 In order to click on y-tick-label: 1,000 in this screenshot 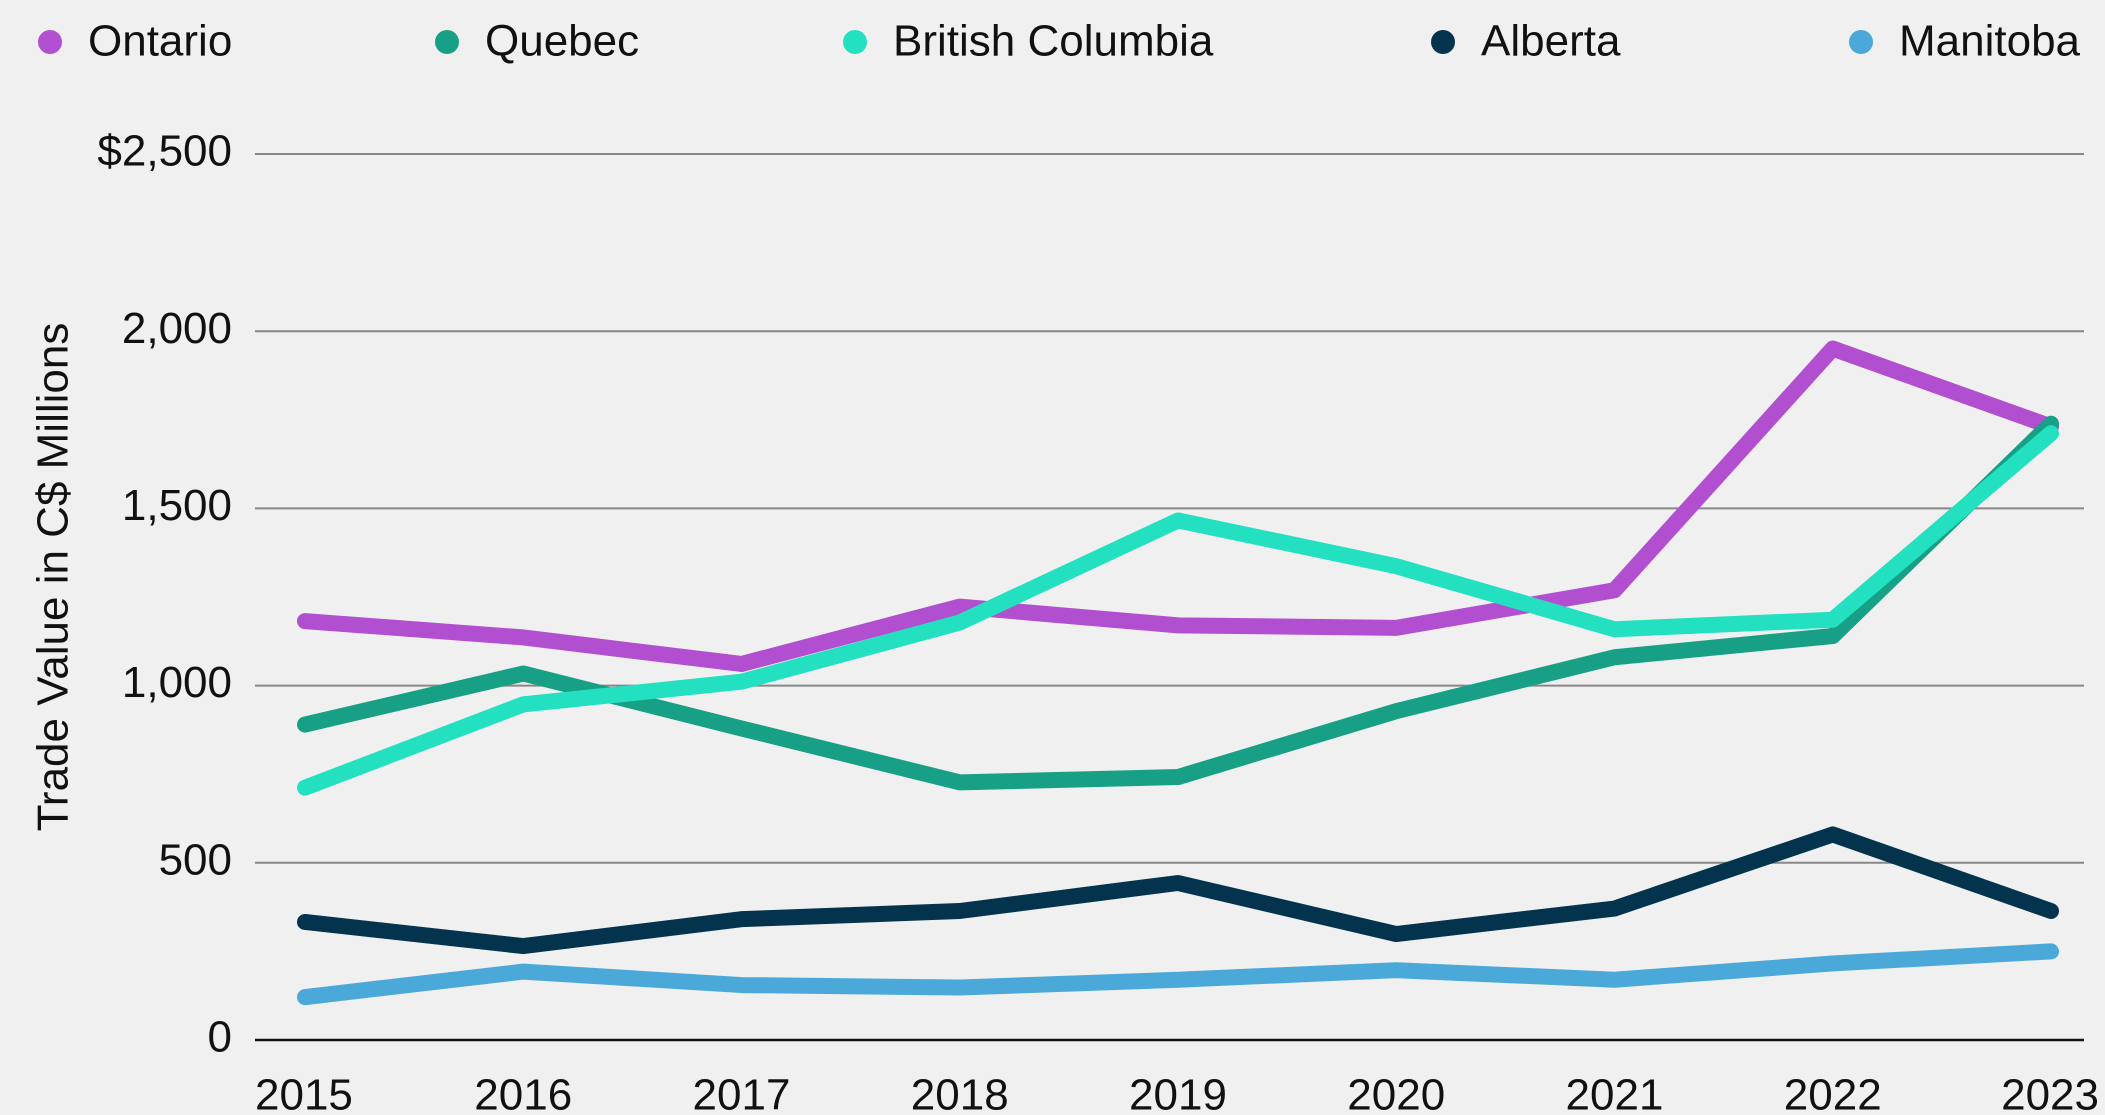, I will do `click(177, 682)`.